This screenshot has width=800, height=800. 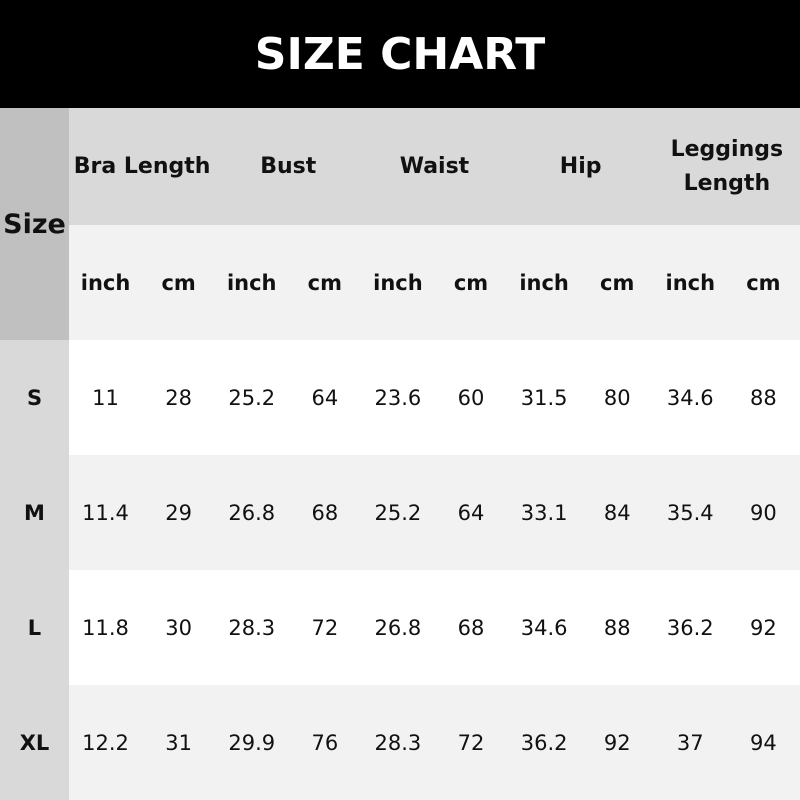 I want to click on table-cell: 90, so click(x=763, y=512).